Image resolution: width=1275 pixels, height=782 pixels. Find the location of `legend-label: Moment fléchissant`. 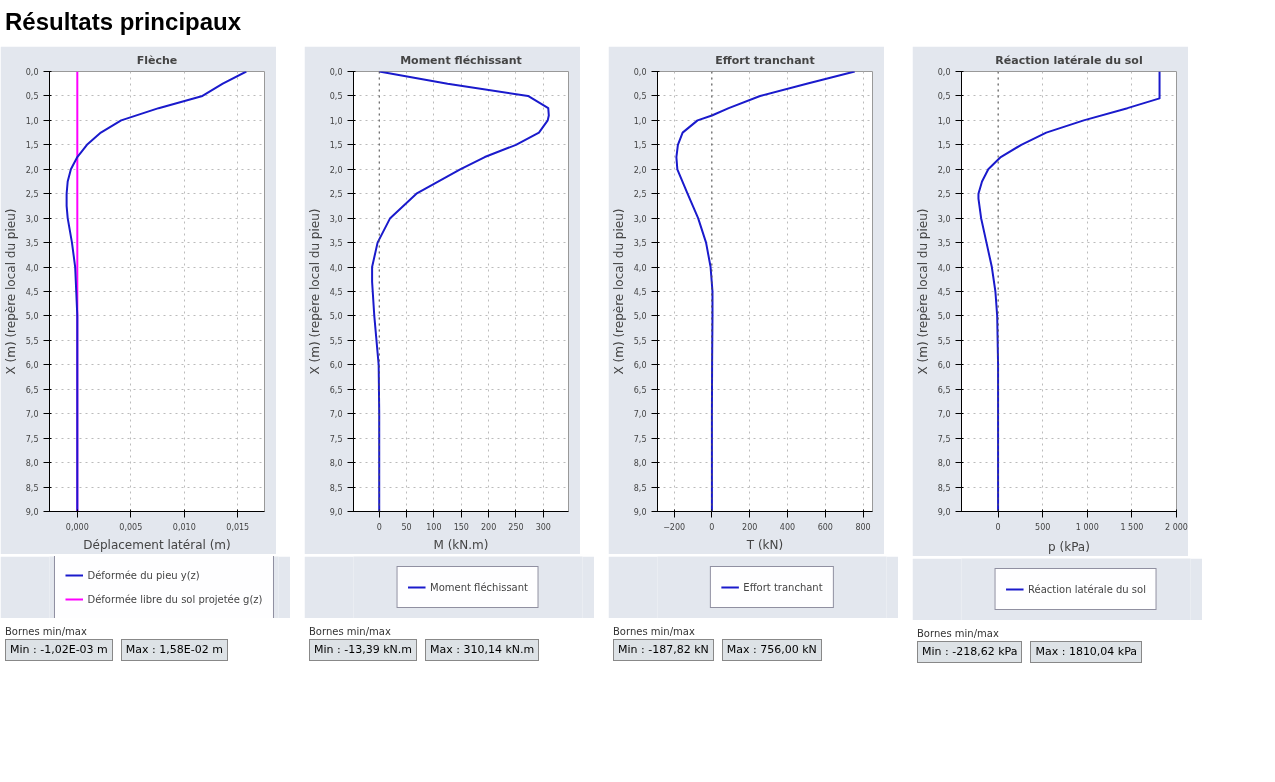

legend-label: Moment fléchissant is located at coordinates (479, 587).